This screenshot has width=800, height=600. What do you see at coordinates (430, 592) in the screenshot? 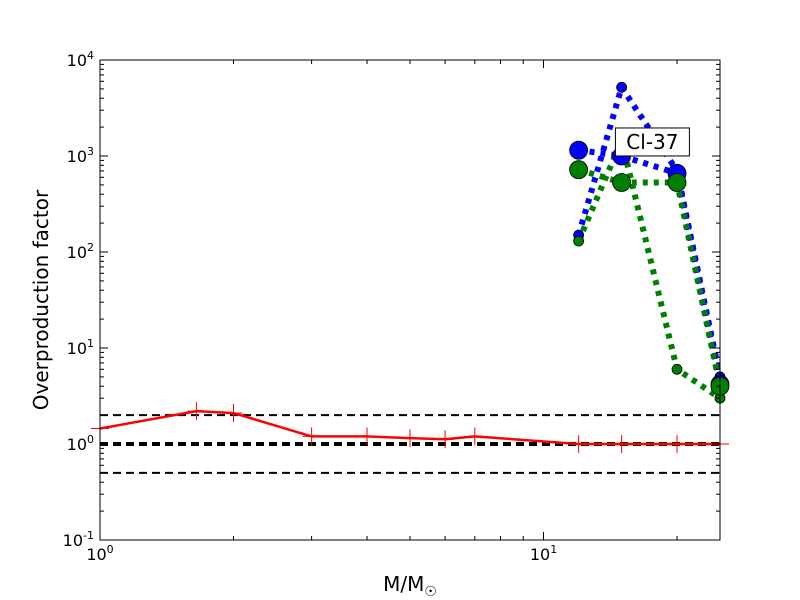
I see `x-axis-label-subscript: ☉` at bounding box center [430, 592].